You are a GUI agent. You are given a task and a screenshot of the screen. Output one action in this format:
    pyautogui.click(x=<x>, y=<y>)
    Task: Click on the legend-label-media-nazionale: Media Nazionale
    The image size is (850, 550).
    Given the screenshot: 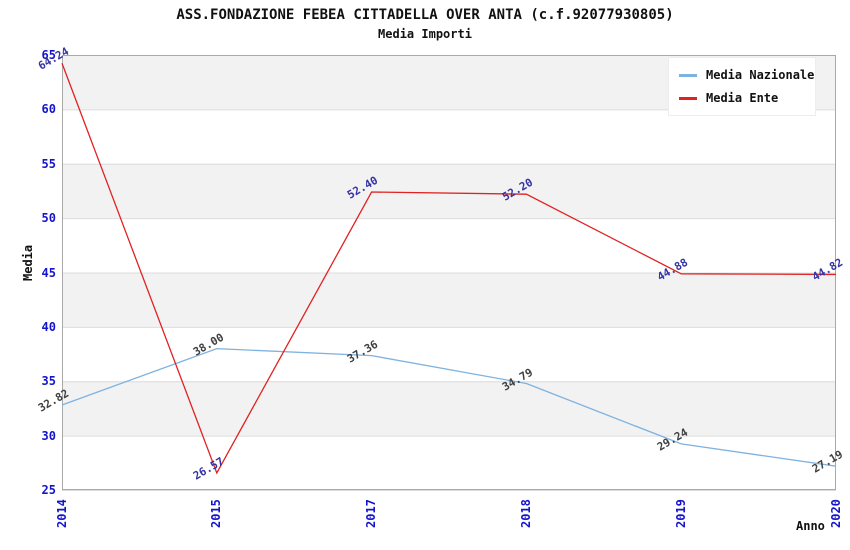 What is the action you would take?
    pyautogui.click(x=760, y=75)
    